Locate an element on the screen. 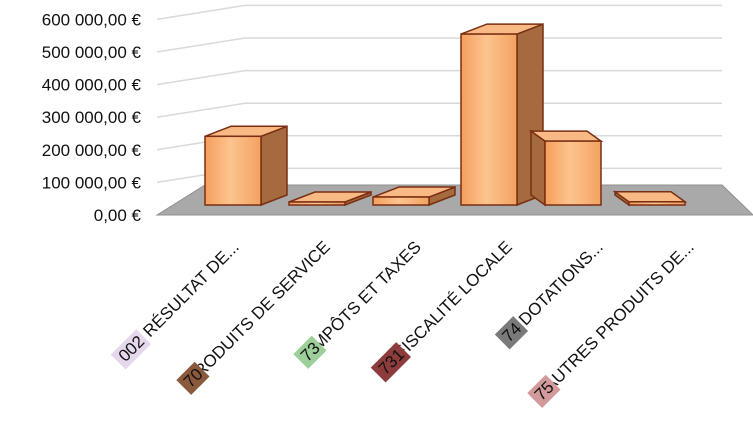 The image size is (753, 430). category-name: PRODUITS DE SERVICE is located at coordinates (257, 312).